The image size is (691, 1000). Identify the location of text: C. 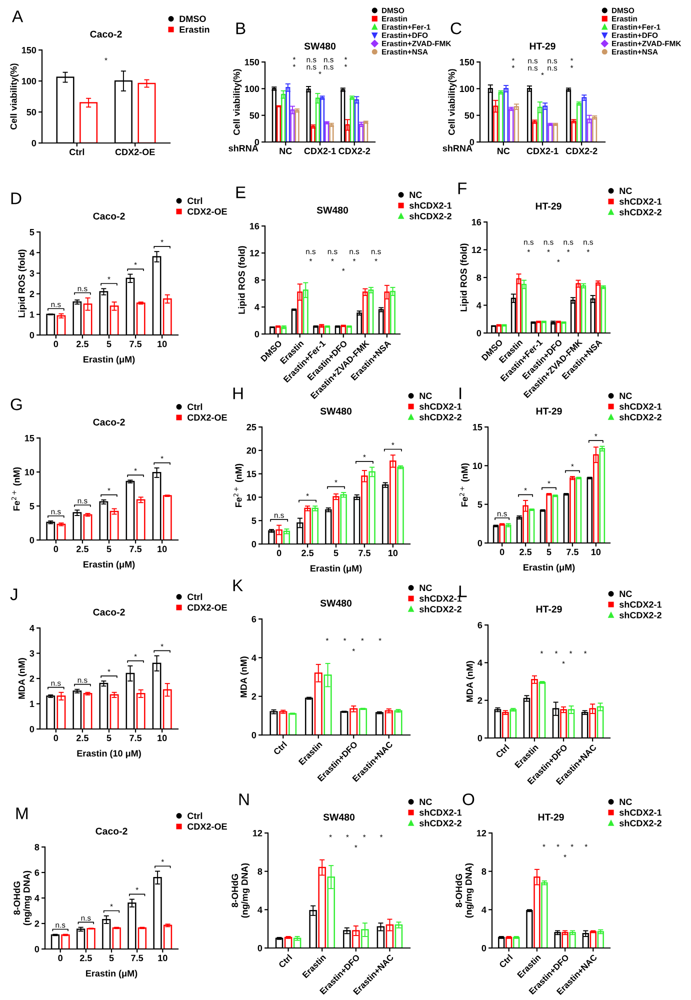
(456, 28).